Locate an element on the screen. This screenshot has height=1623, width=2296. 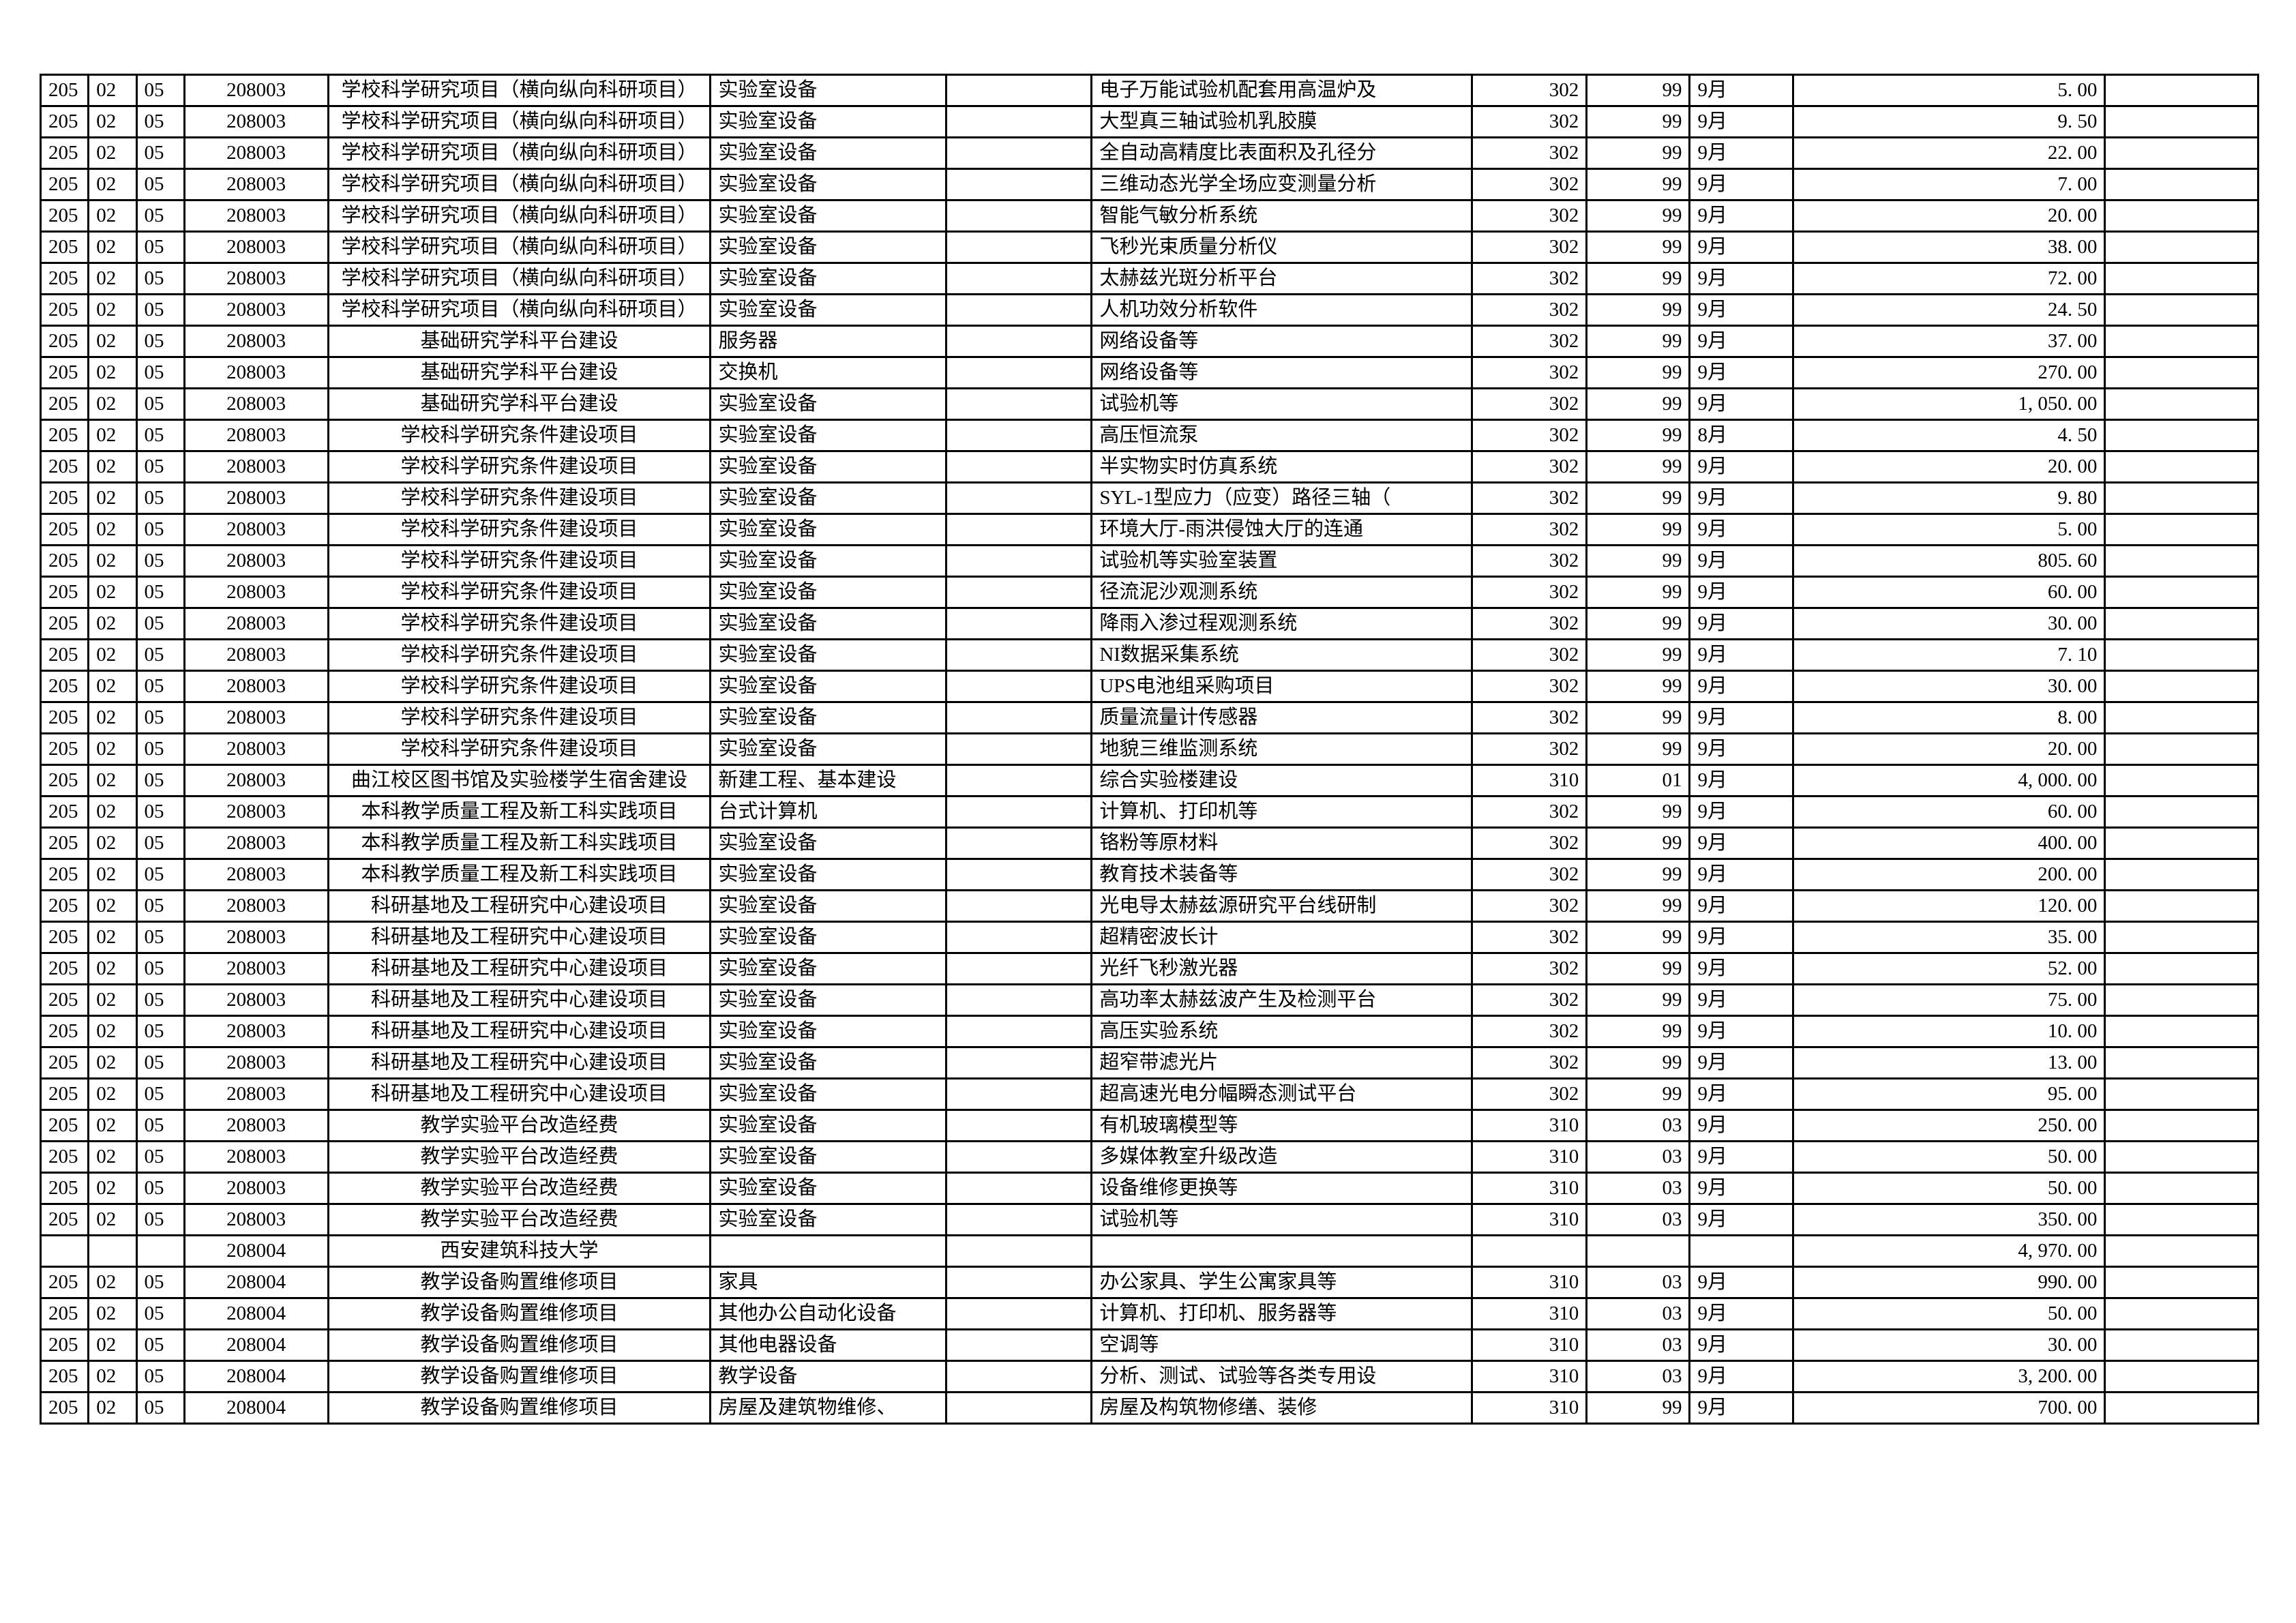
cell-content-description: 计算机、打印机、服务器等 is located at coordinates (1282, 1314).